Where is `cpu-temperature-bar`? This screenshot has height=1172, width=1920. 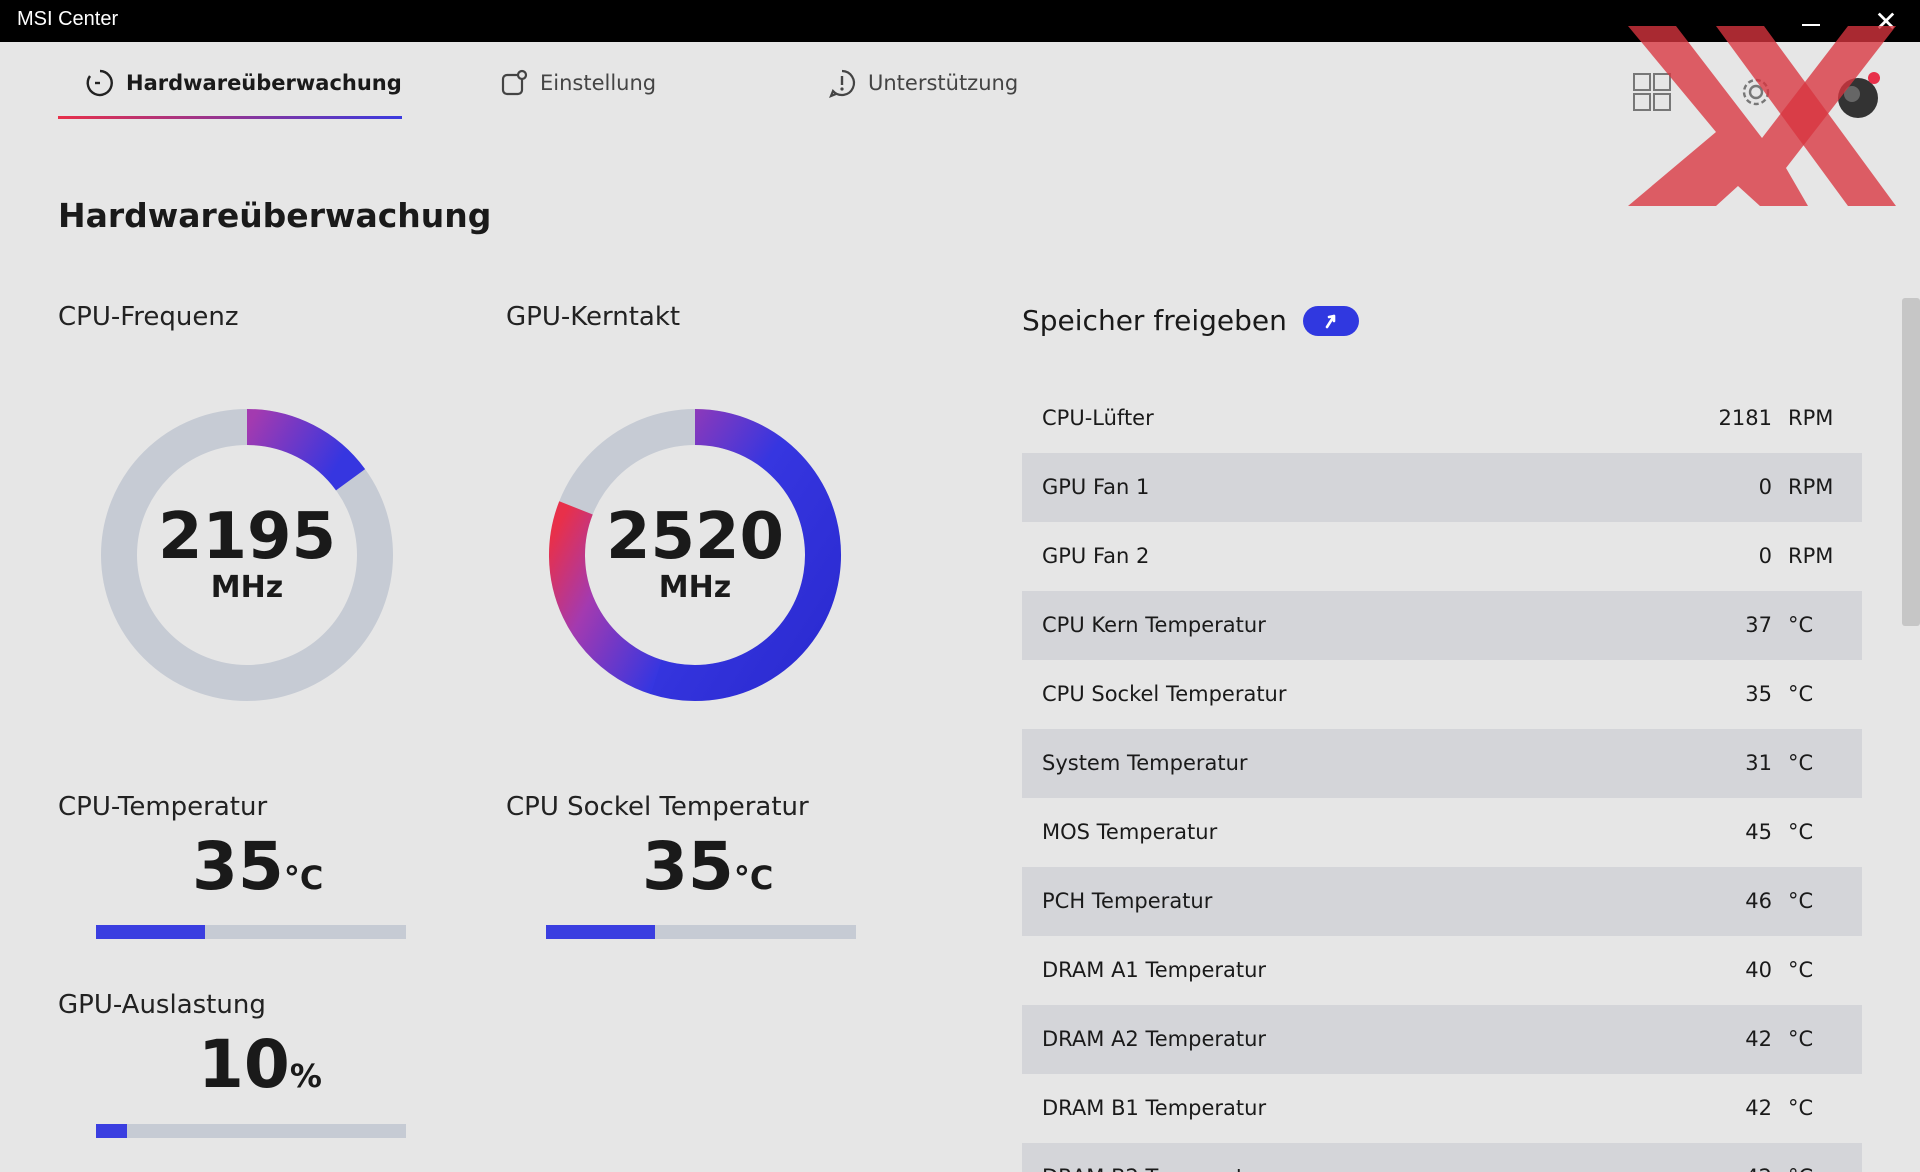
cpu-temperature-bar is located at coordinates (251, 932).